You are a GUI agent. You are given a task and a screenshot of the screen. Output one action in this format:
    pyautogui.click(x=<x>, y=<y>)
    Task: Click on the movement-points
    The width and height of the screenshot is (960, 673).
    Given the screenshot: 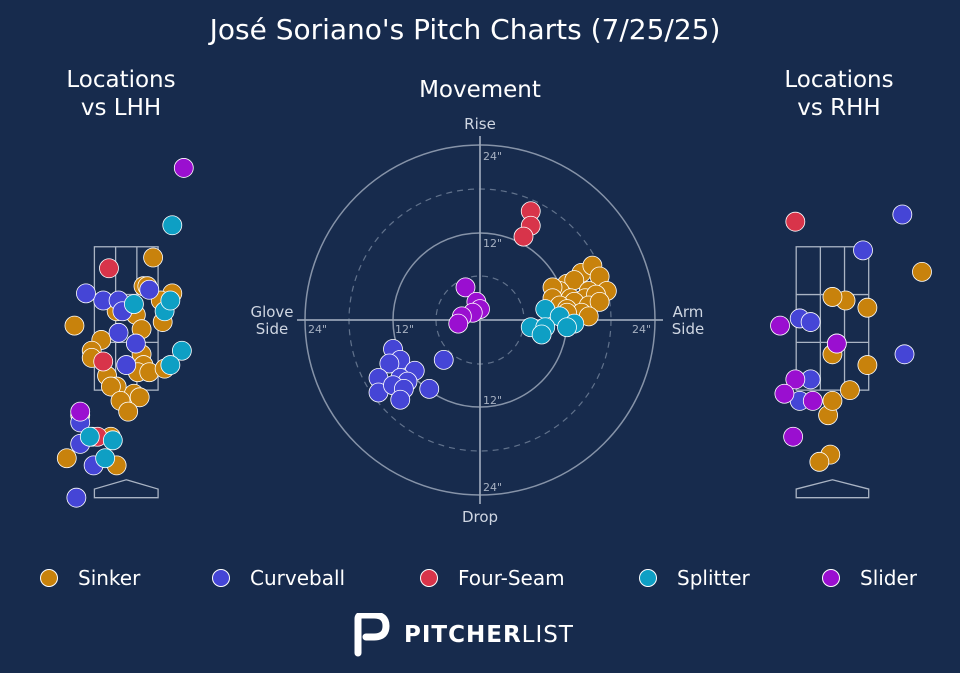 What is the action you would take?
    pyautogui.click(x=492, y=305)
    